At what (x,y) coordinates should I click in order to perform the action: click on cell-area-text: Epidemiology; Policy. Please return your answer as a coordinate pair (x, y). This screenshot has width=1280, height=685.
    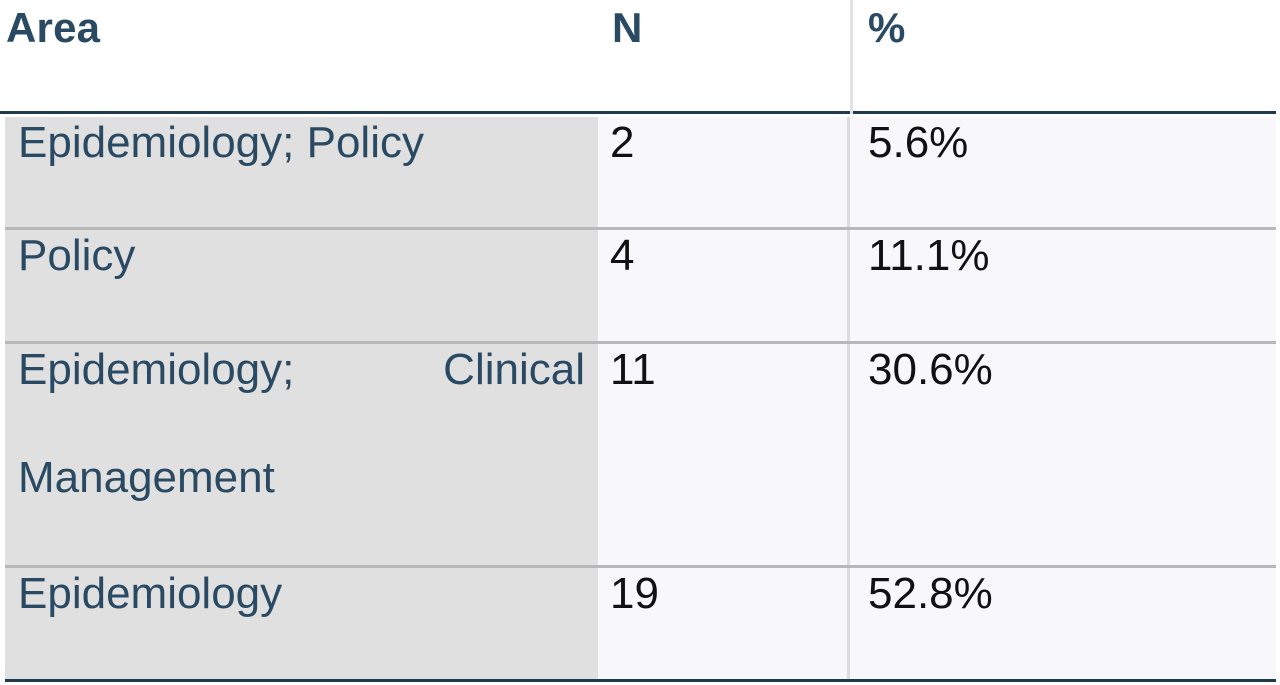
    Looking at the image, I should click on (221, 142).